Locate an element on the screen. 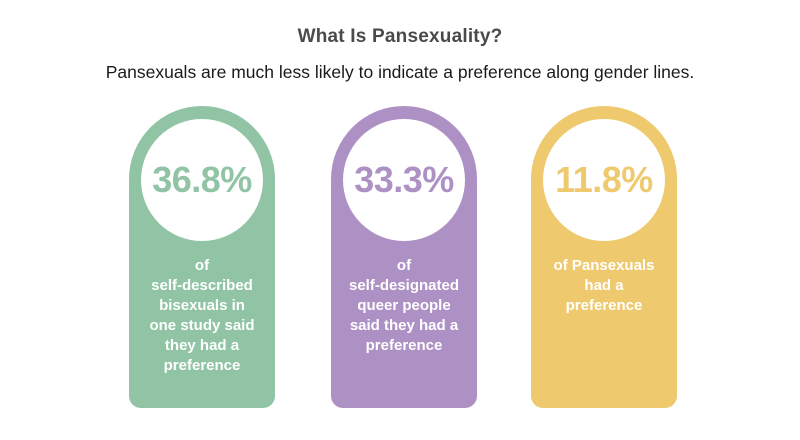 Image resolution: width=800 pixels, height=440 pixels. stat-percent: 11.8% is located at coordinates (604, 179).